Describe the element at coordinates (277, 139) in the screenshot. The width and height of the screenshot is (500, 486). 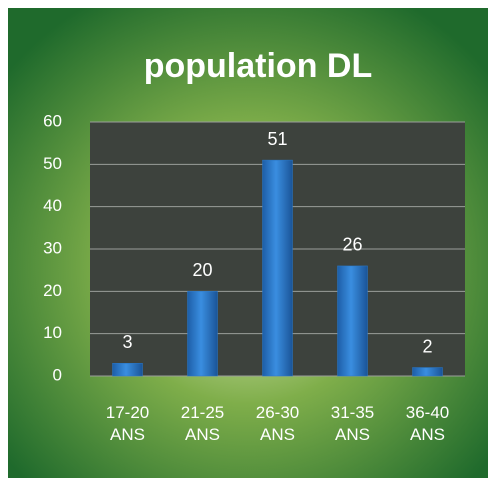
I see `data-label: 51` at that location.